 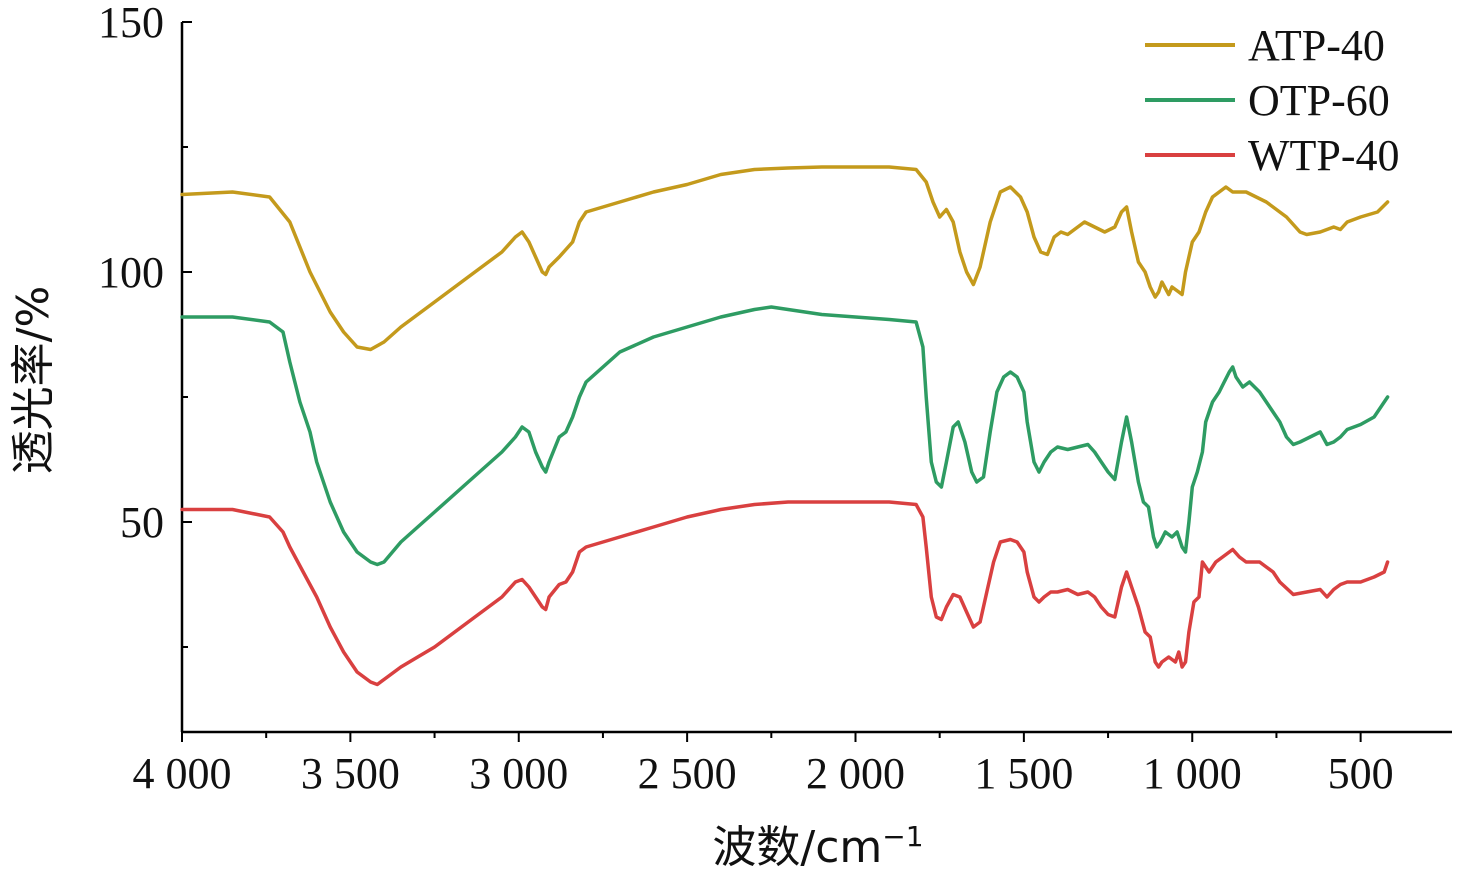 What do you see at coordinates (182, 773) in the screenshot?
I see `x-tick-label: 4 000` at bounding box center [182, 773].